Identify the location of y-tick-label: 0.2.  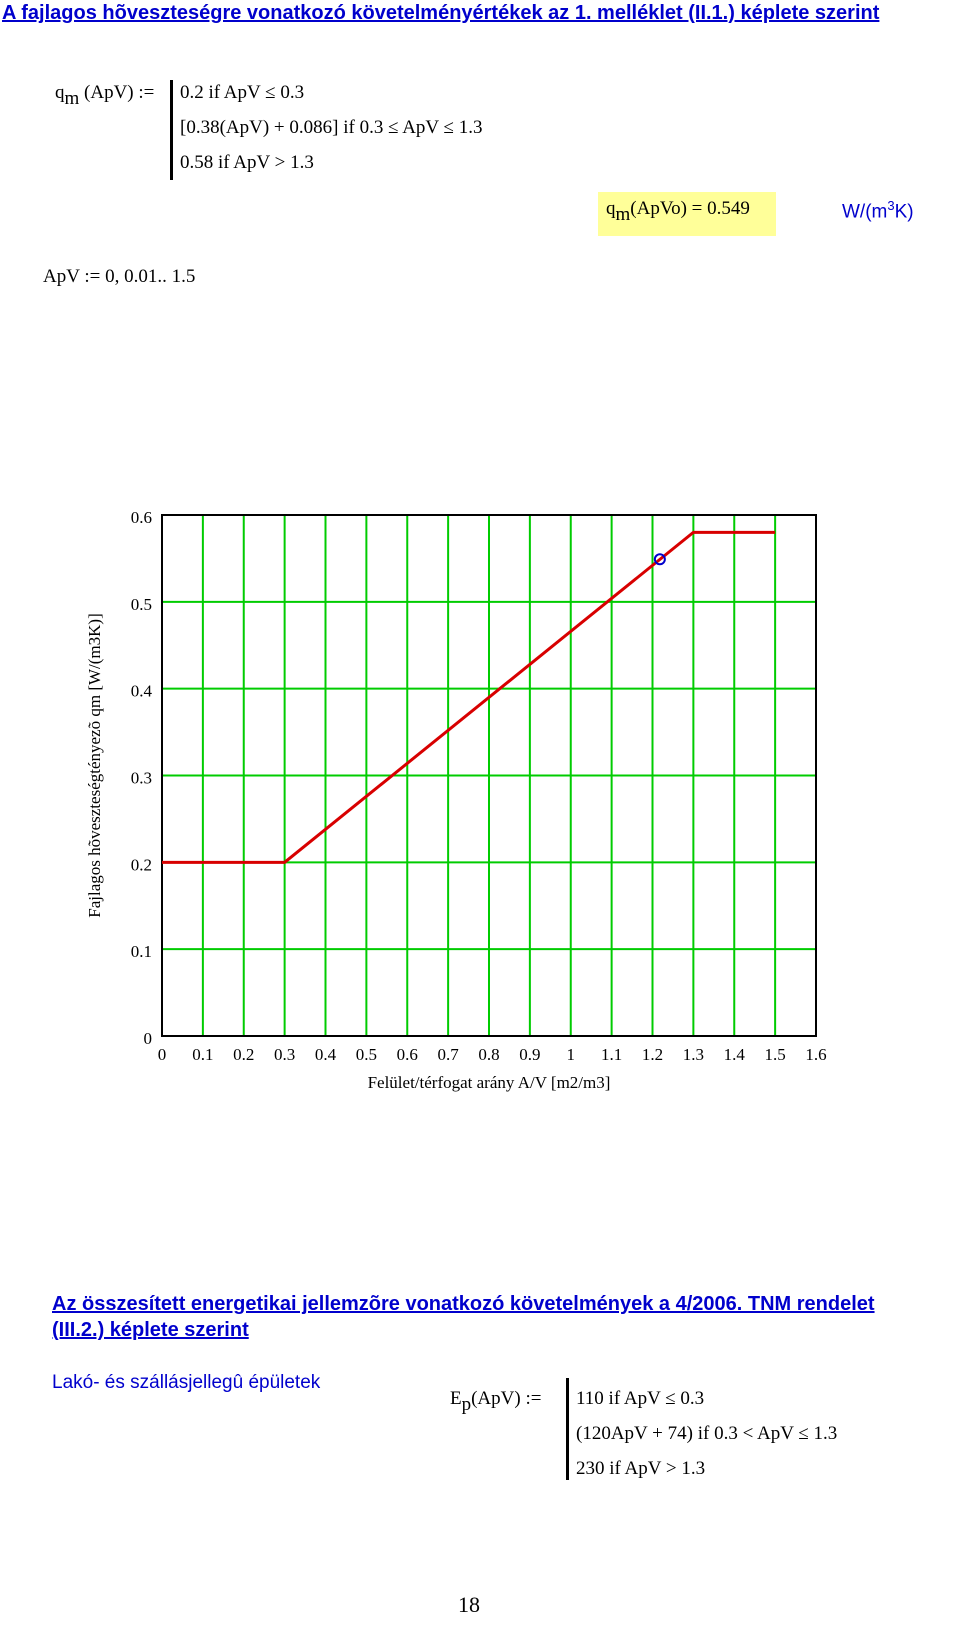
(141, 864).